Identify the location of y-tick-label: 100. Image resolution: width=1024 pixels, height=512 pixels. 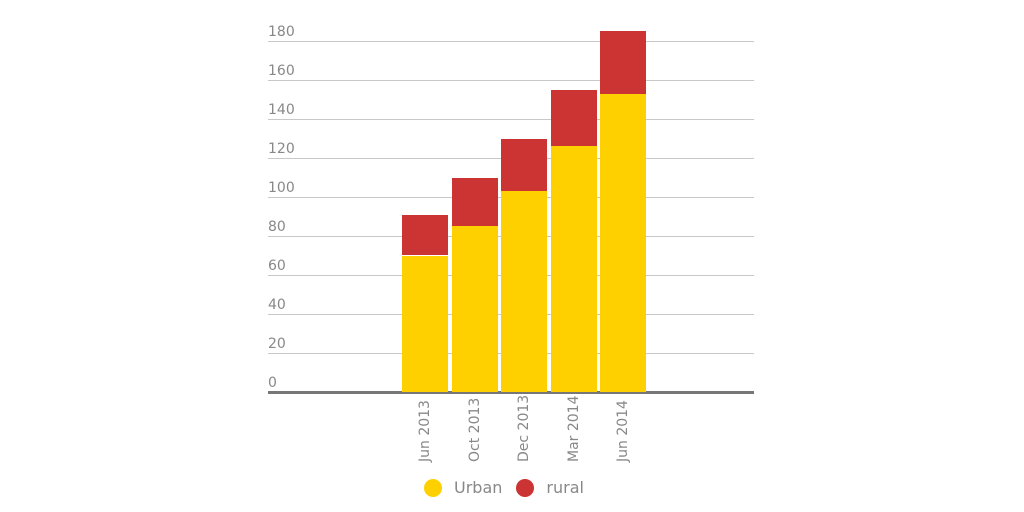
(281, 188).